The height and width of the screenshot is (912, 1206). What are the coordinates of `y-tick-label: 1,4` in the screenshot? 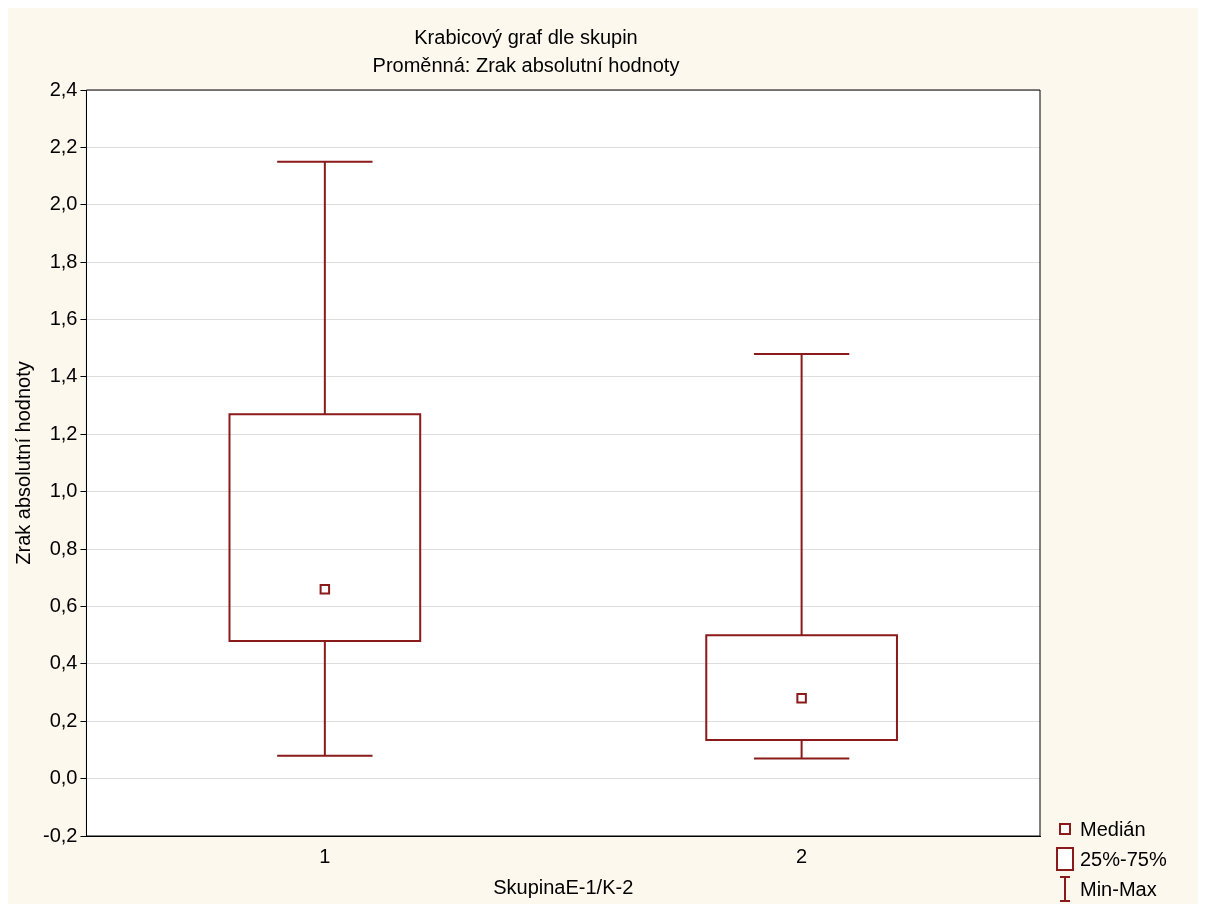 It's located at (63, 375).